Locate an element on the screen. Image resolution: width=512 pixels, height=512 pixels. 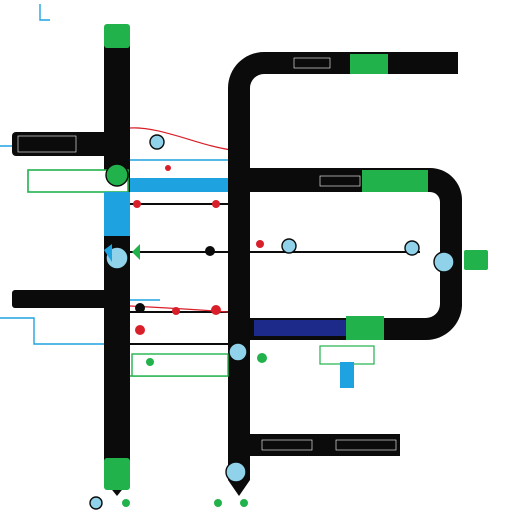
navy-bar is located at coordinates (300, 328).